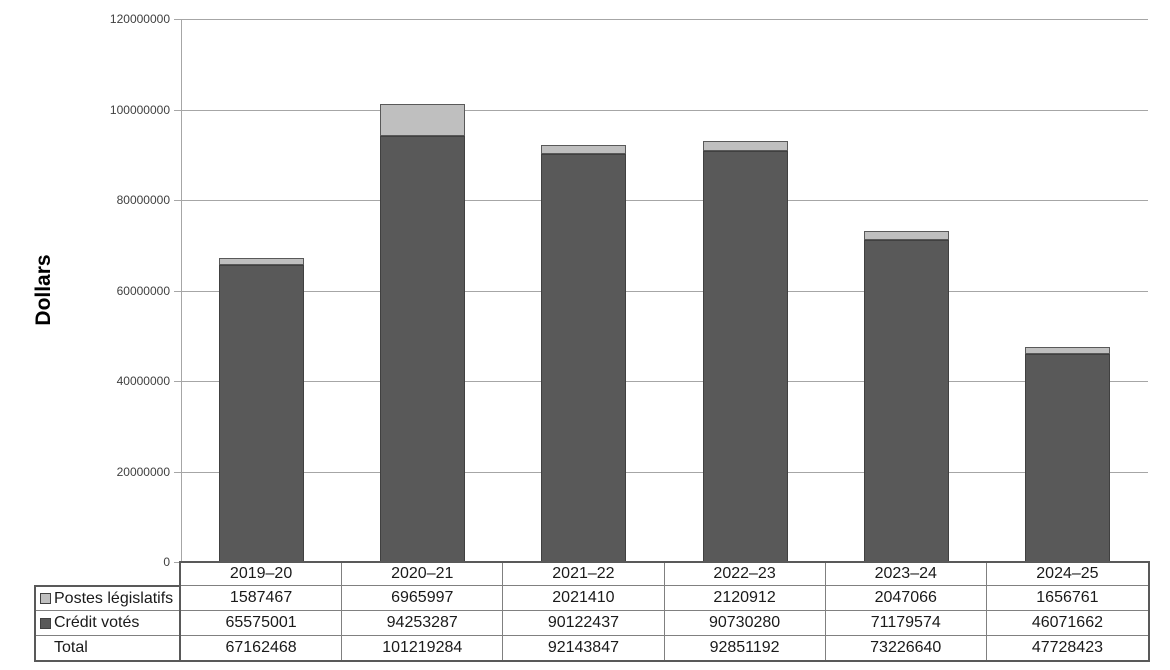 The image size is (1170, 670). What do you see at coordinates (1067, 574) in the screenshot?
I see `year-cell: 2024–25` at bounding box center [1067, 574].